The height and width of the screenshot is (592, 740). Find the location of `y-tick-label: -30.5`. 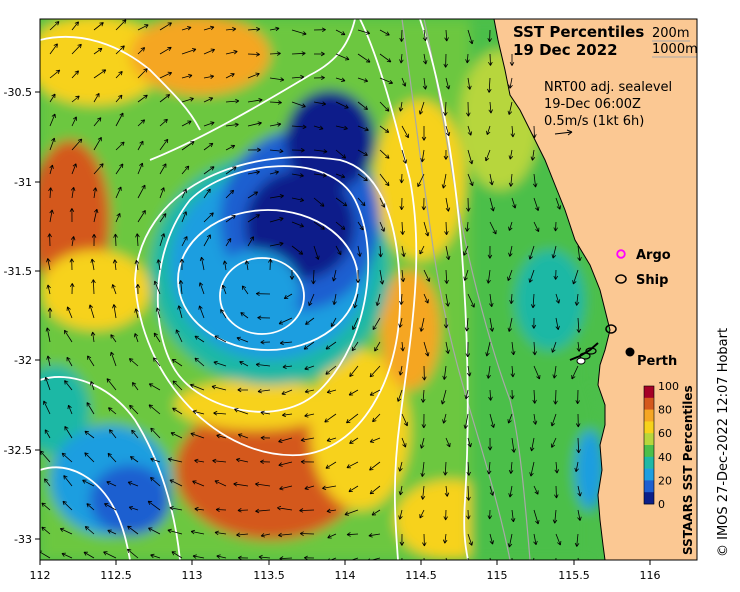

y-tick-label: -30.5 is located at coordinates (18, 92).